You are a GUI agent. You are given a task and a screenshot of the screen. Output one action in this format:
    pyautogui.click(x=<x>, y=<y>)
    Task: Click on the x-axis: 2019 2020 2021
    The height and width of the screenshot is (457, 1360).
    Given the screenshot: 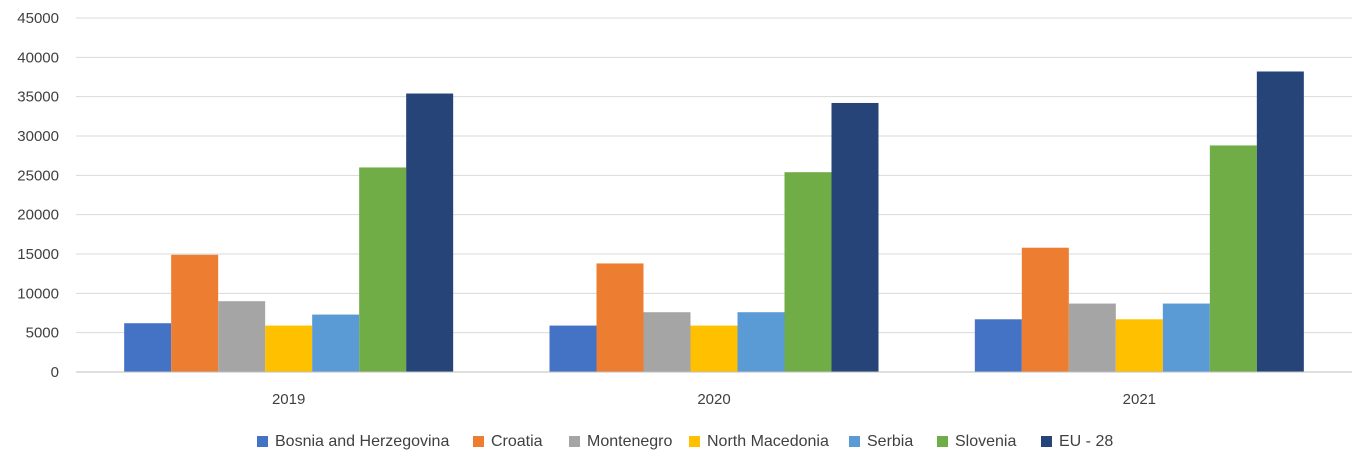 What is the action you would take?
    pyautogui.click(x=714, y=389)
    